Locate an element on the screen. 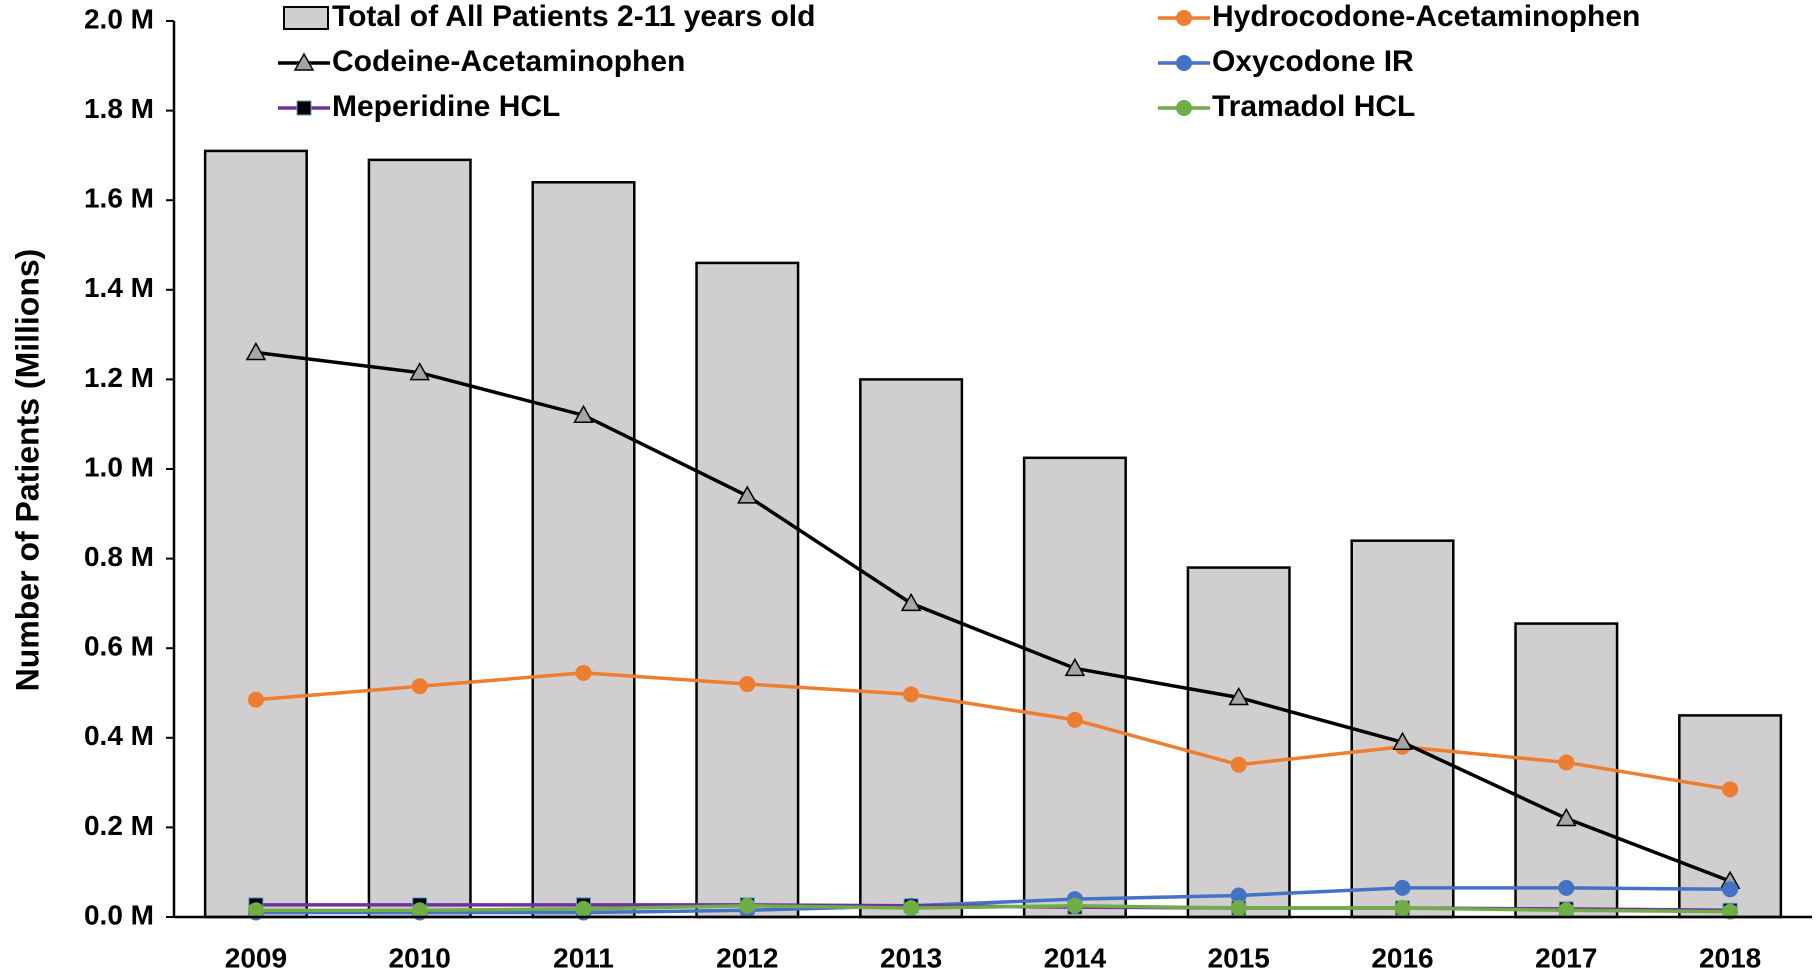 This screenshot has height=980, width=1816. x-tick-label: 2017 is located at coordinates (1566, 957).